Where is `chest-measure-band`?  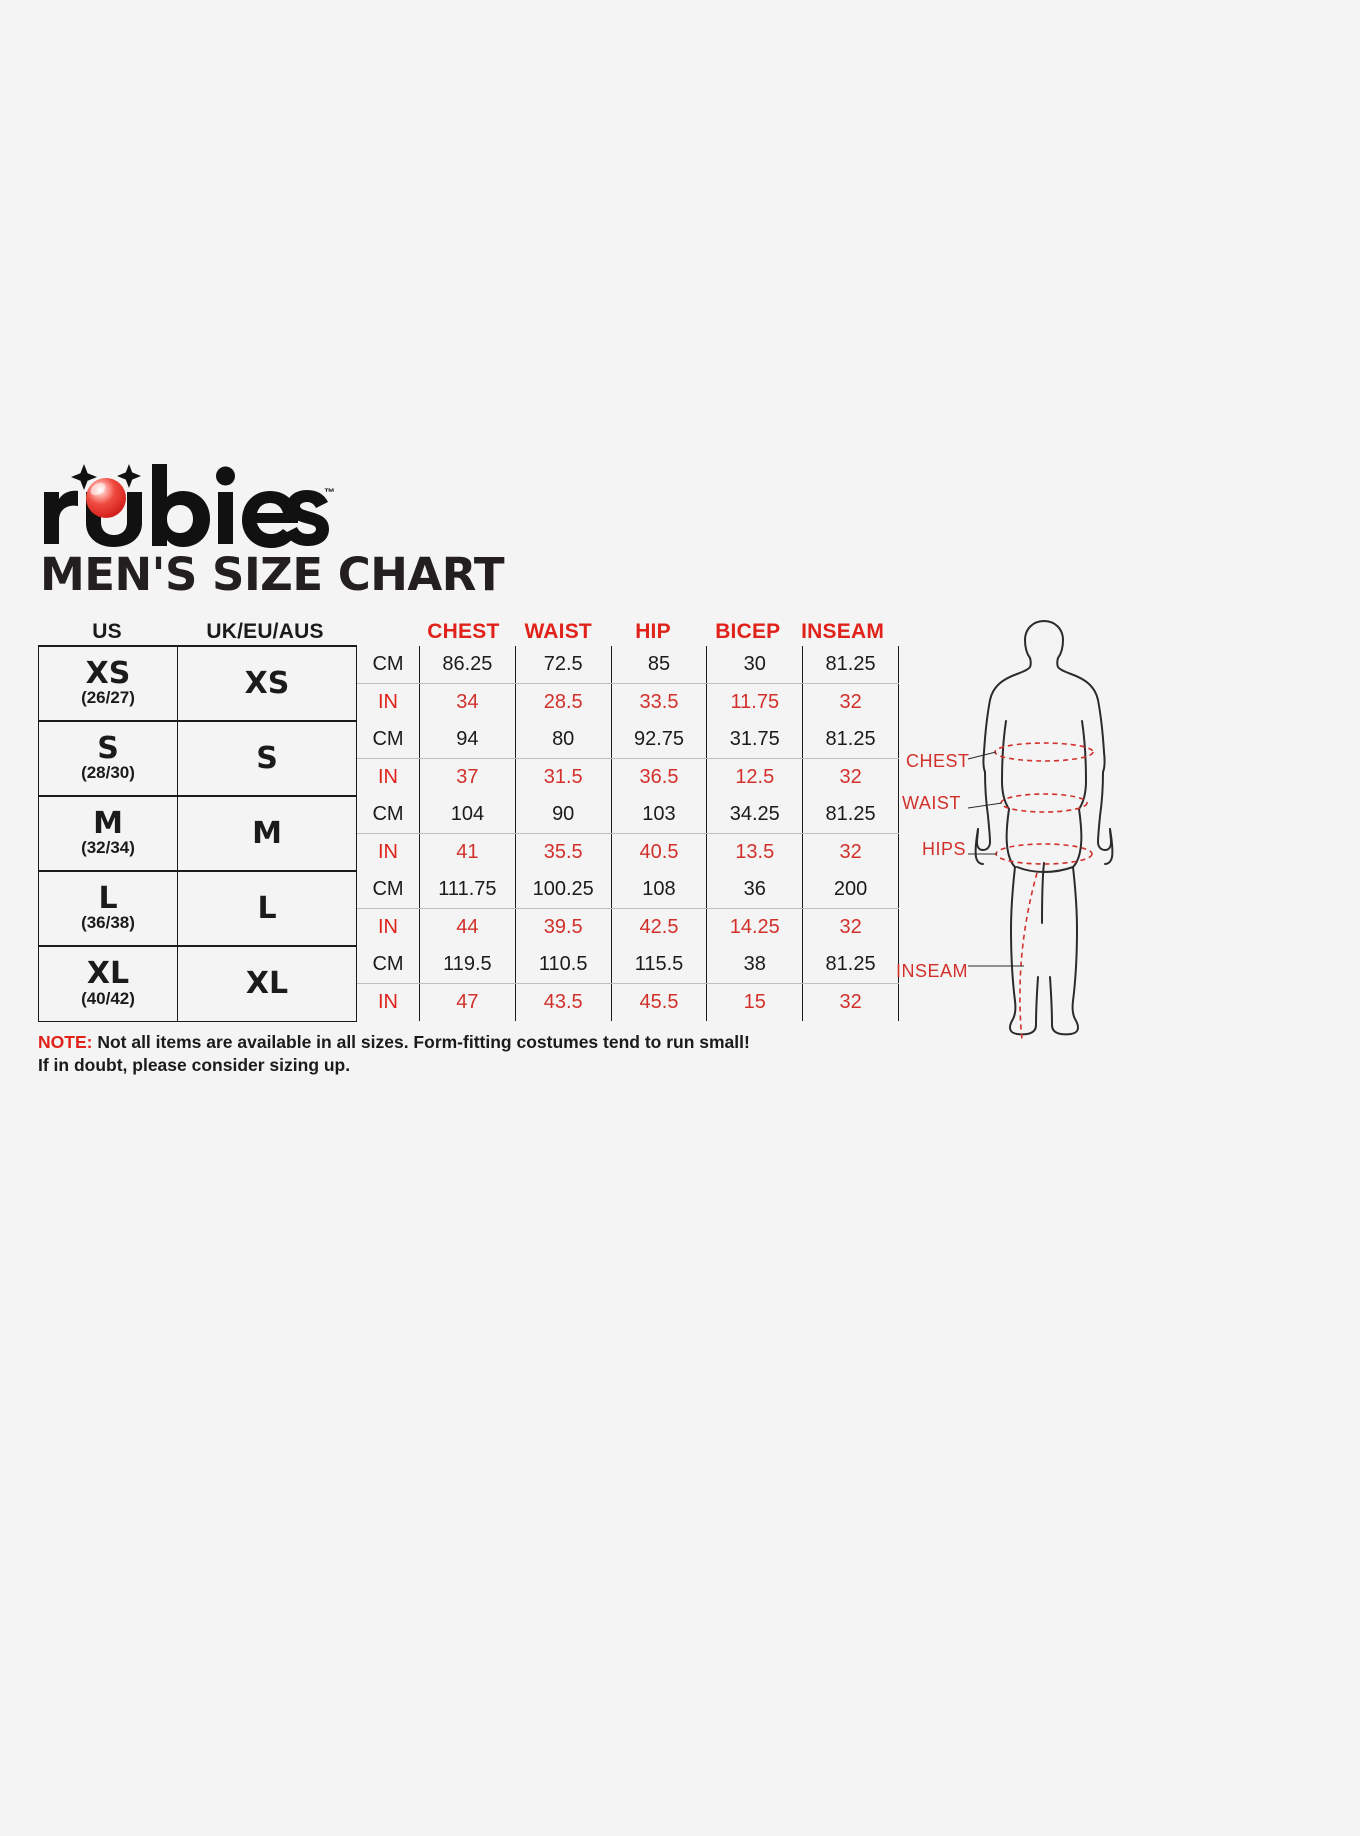
chest-measure-band is located at coordinates (1044, 752).